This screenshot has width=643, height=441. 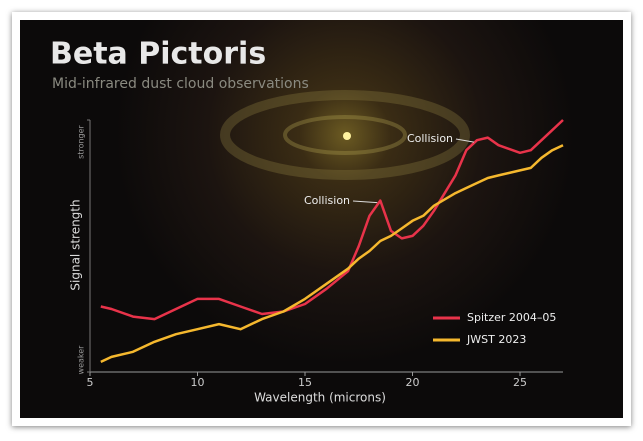 What do you see at coordinates (90, 382) in the screenshot?
I see `x-tick-label: 5` at bounding box center [90, 382].